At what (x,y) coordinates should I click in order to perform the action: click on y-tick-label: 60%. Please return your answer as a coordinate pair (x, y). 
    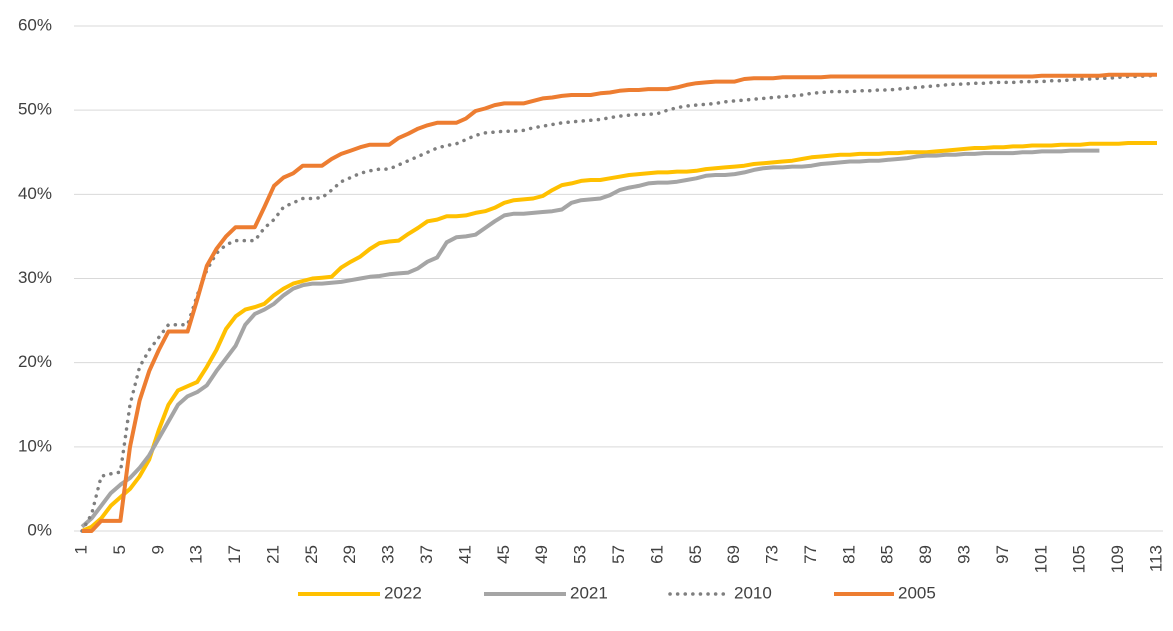
    Looking at the image, I should click on (35, 24).